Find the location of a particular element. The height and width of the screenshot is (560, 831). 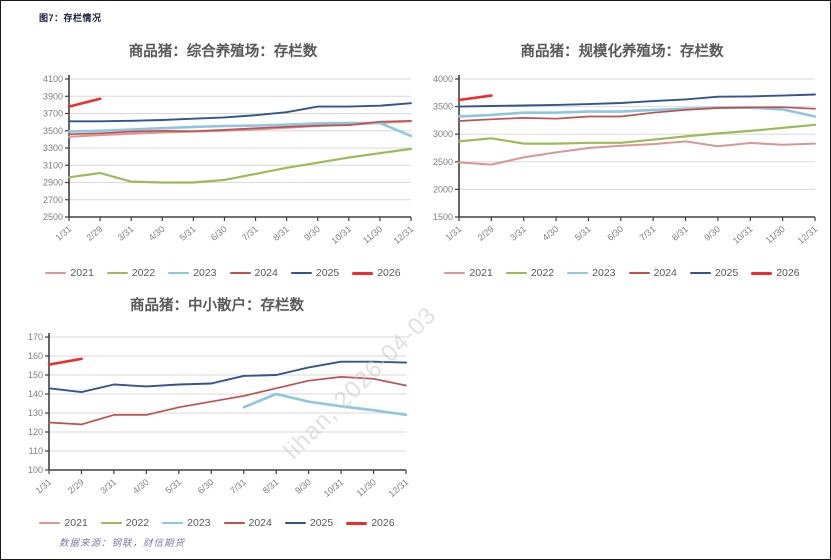

y-axis-label: 160 is located at coordinates (35, 356).